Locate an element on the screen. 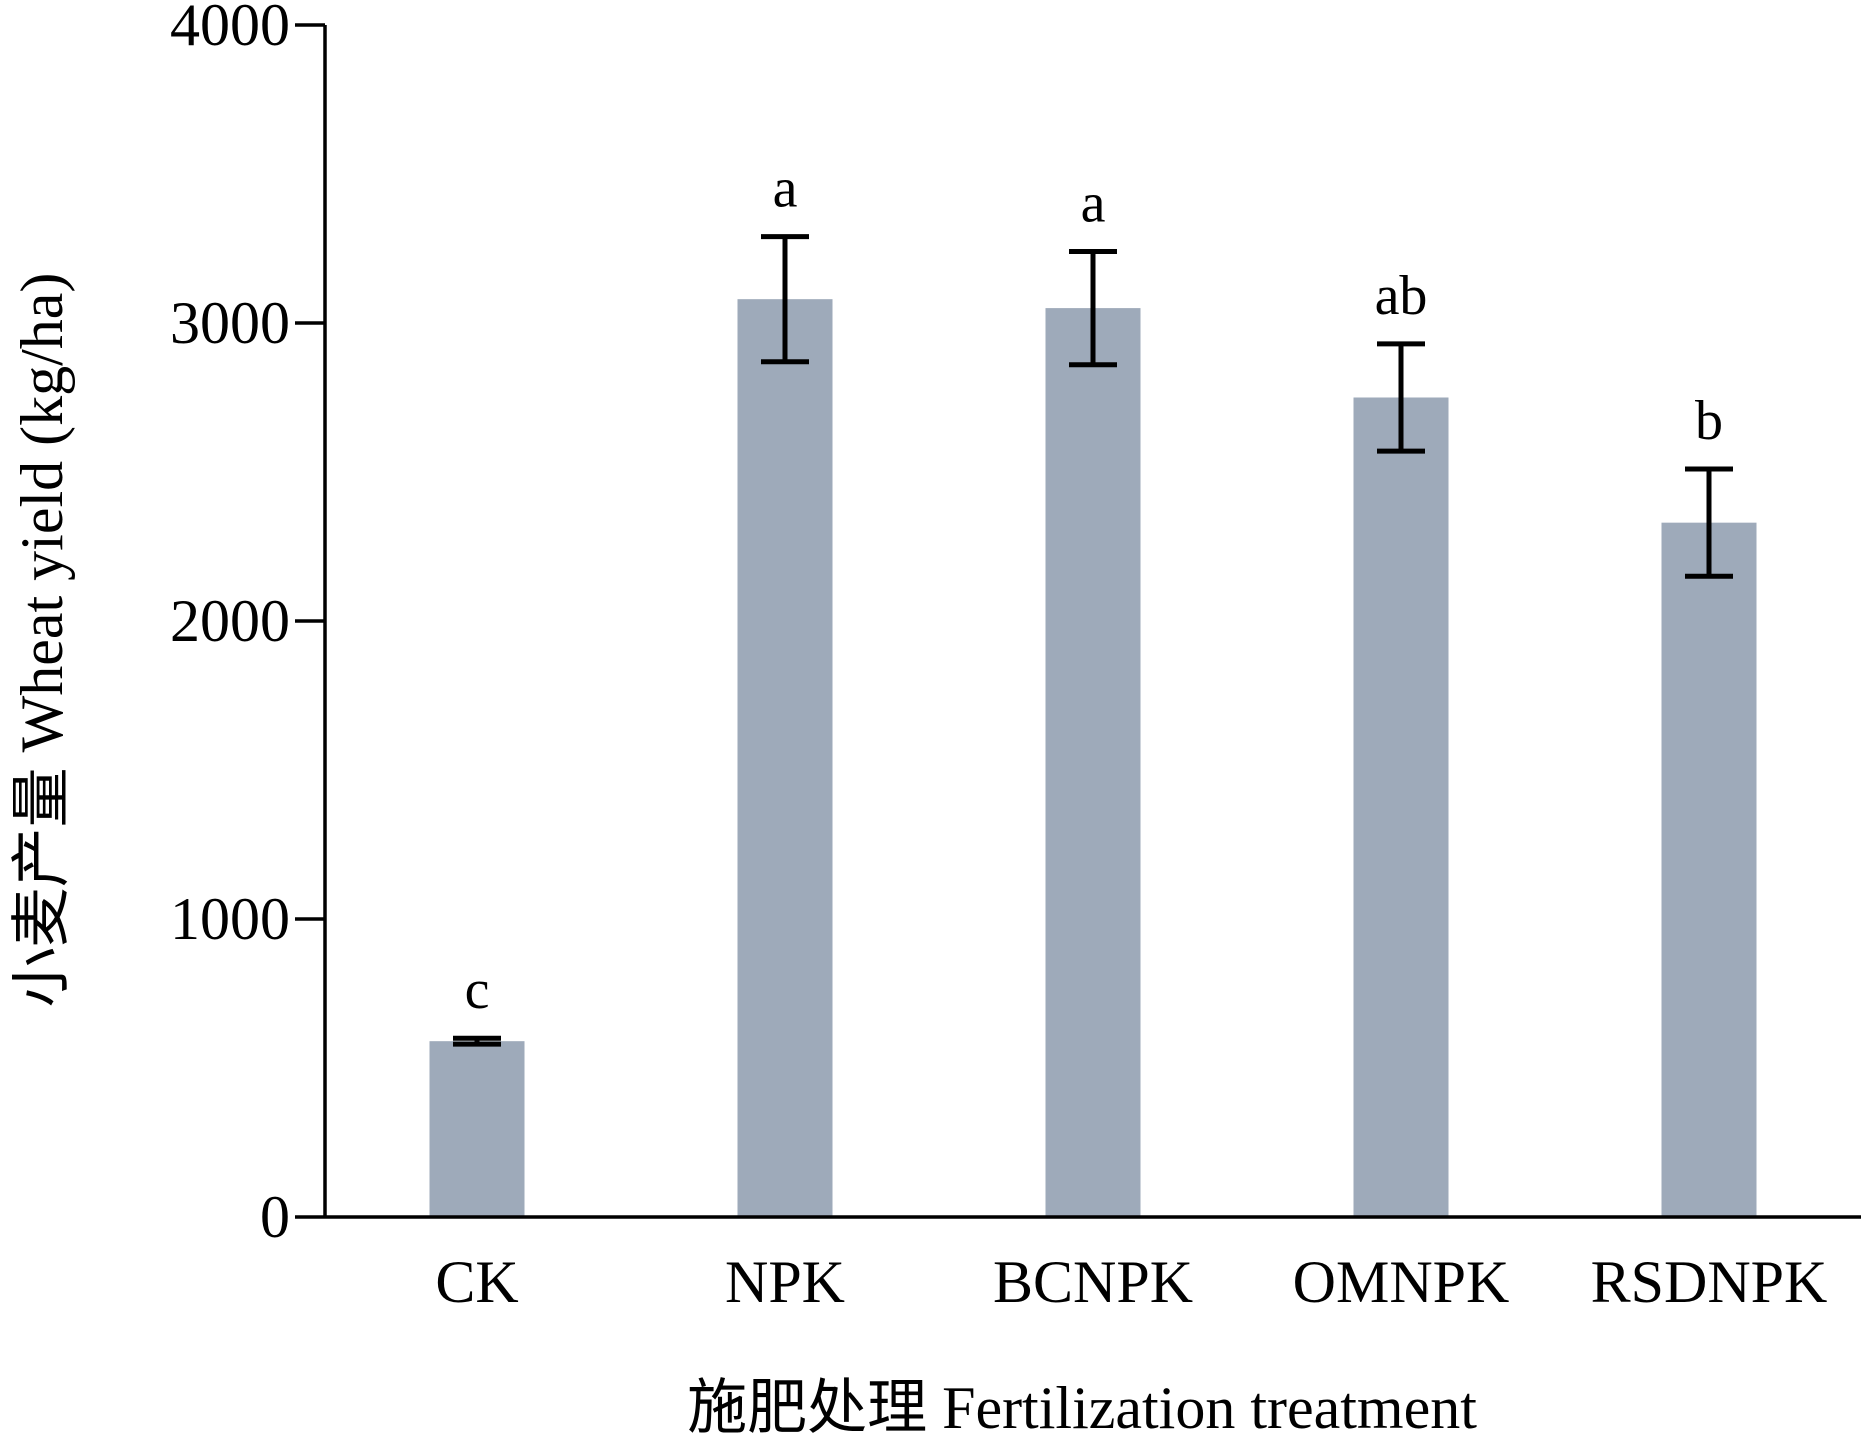  x-axis-title: 施肥处理 Fertilization treatment is located at coordinates (1082, 1407).